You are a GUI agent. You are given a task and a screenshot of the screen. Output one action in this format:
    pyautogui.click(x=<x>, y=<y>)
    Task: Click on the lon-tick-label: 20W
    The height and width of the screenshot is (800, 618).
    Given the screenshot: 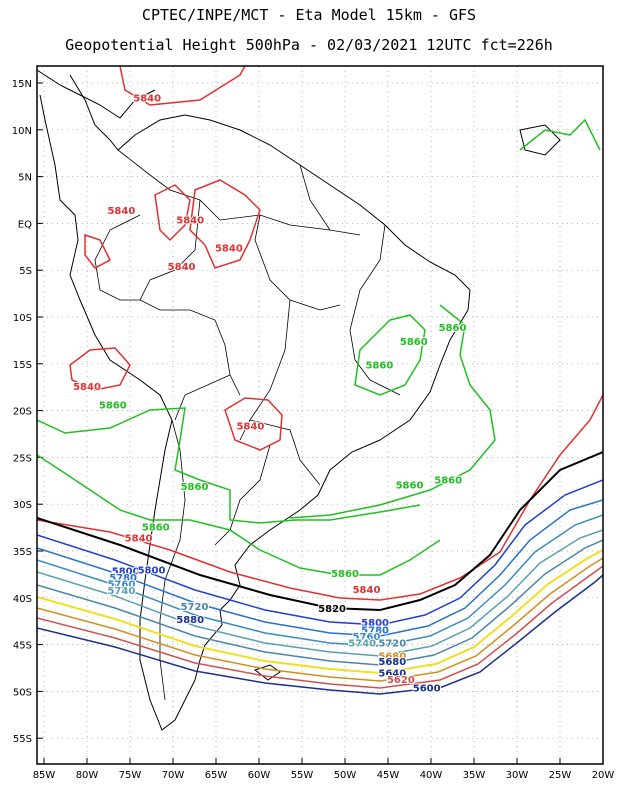 What is the action you would take?
    pyautogui.click(x=603, y=775)
    